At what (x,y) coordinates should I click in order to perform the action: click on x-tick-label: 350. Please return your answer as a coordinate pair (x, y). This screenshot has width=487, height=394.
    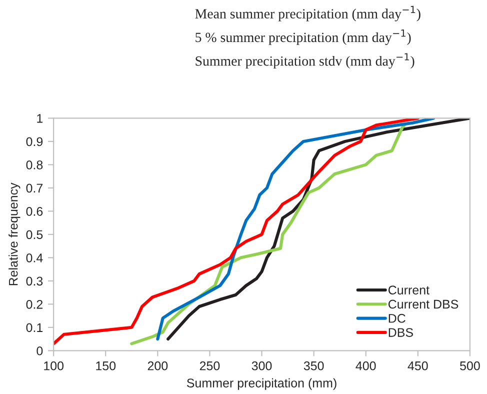
    Looking at the image, I should click on (314, 365).